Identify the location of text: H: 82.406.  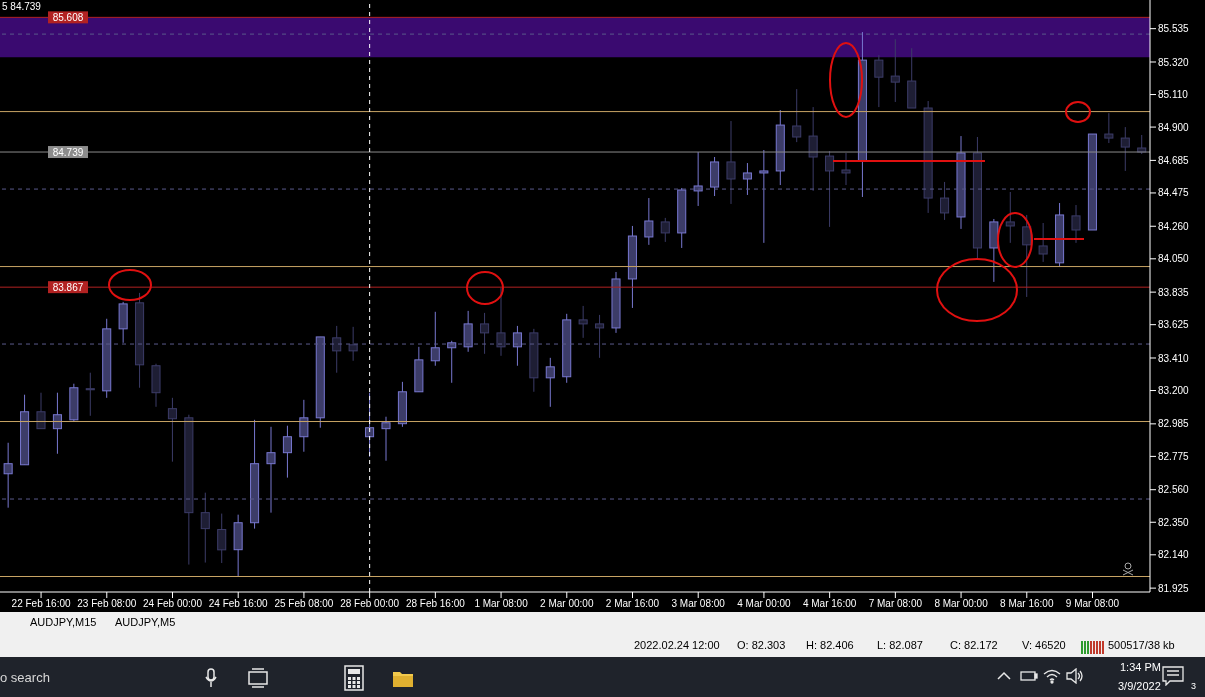
(830, 645).